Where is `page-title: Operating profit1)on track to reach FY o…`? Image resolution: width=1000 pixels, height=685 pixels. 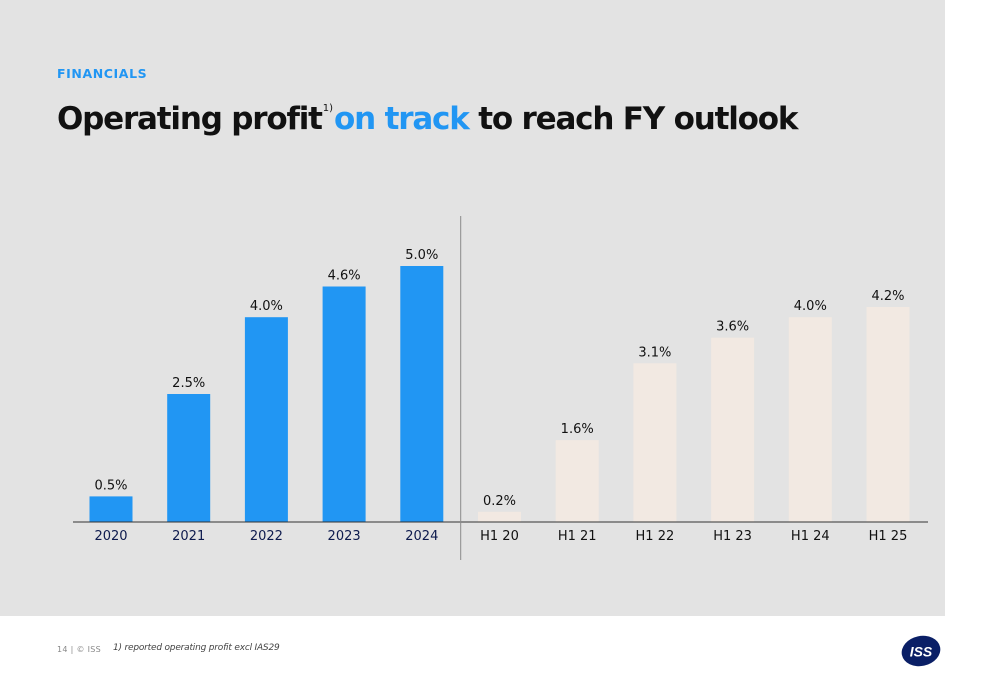 page-title: Operating profit1)on track to reach FY o… is located at coordinates (427, 114).